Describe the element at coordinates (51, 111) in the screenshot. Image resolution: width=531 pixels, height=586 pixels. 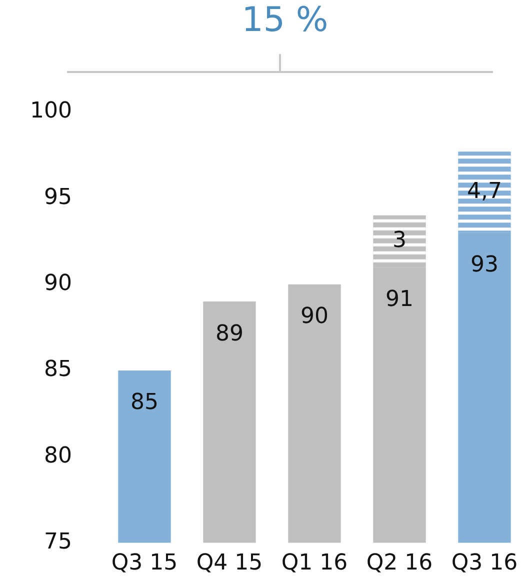
I see `y-tick-label: 100` at that location.